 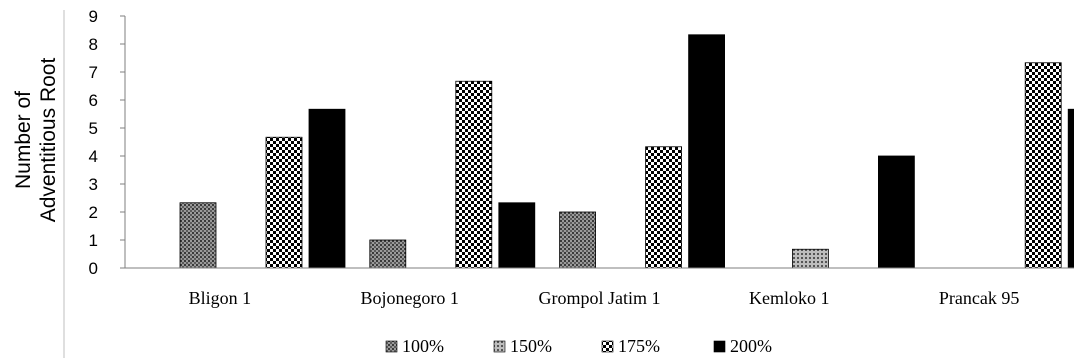 I want to click on y-tick-label: 7, so click(x=93, y=72).